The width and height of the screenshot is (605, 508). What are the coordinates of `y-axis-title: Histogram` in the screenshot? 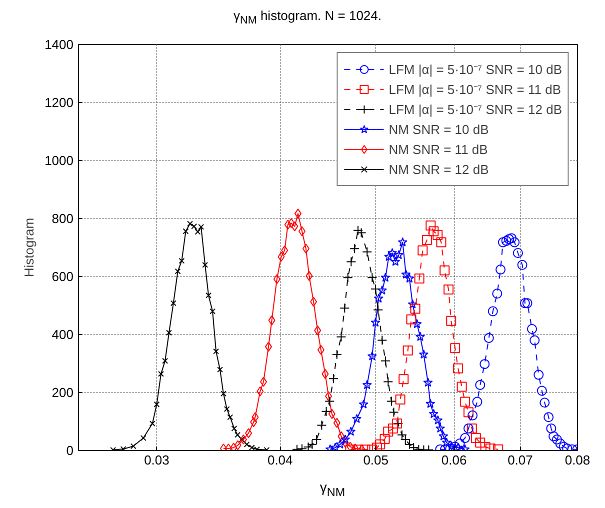 It's located at (29, 248).